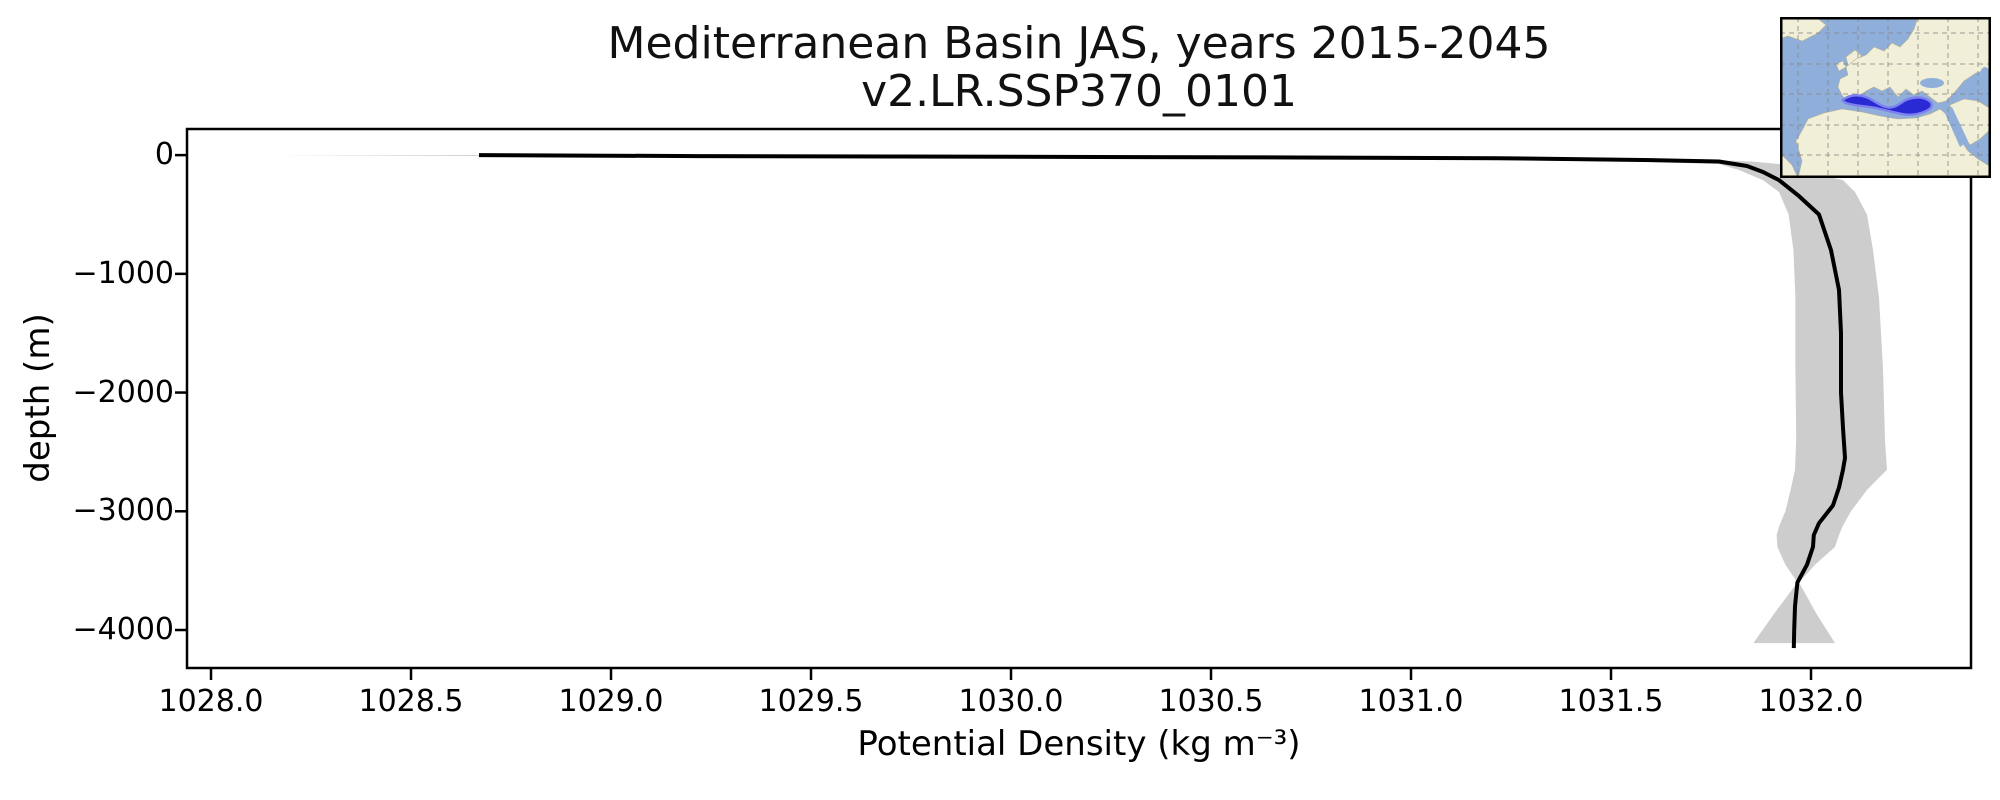 This screenshot has height=800, width=2000. What do you see at coordinates (211, 701) in the screenshot?
I see `x-tick-label: 1028.0` at bounding box center [211, 701].